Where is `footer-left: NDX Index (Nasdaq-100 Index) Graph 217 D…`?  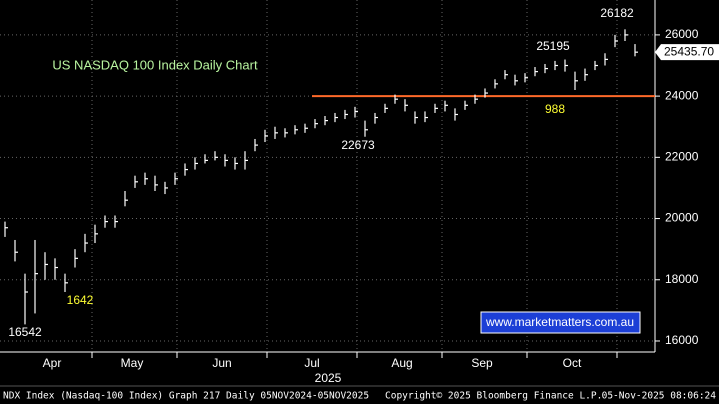
footer-left: NDX Index (Nasdaq-100 Index) Graph 217 D… is located at coordinates (186, 396).